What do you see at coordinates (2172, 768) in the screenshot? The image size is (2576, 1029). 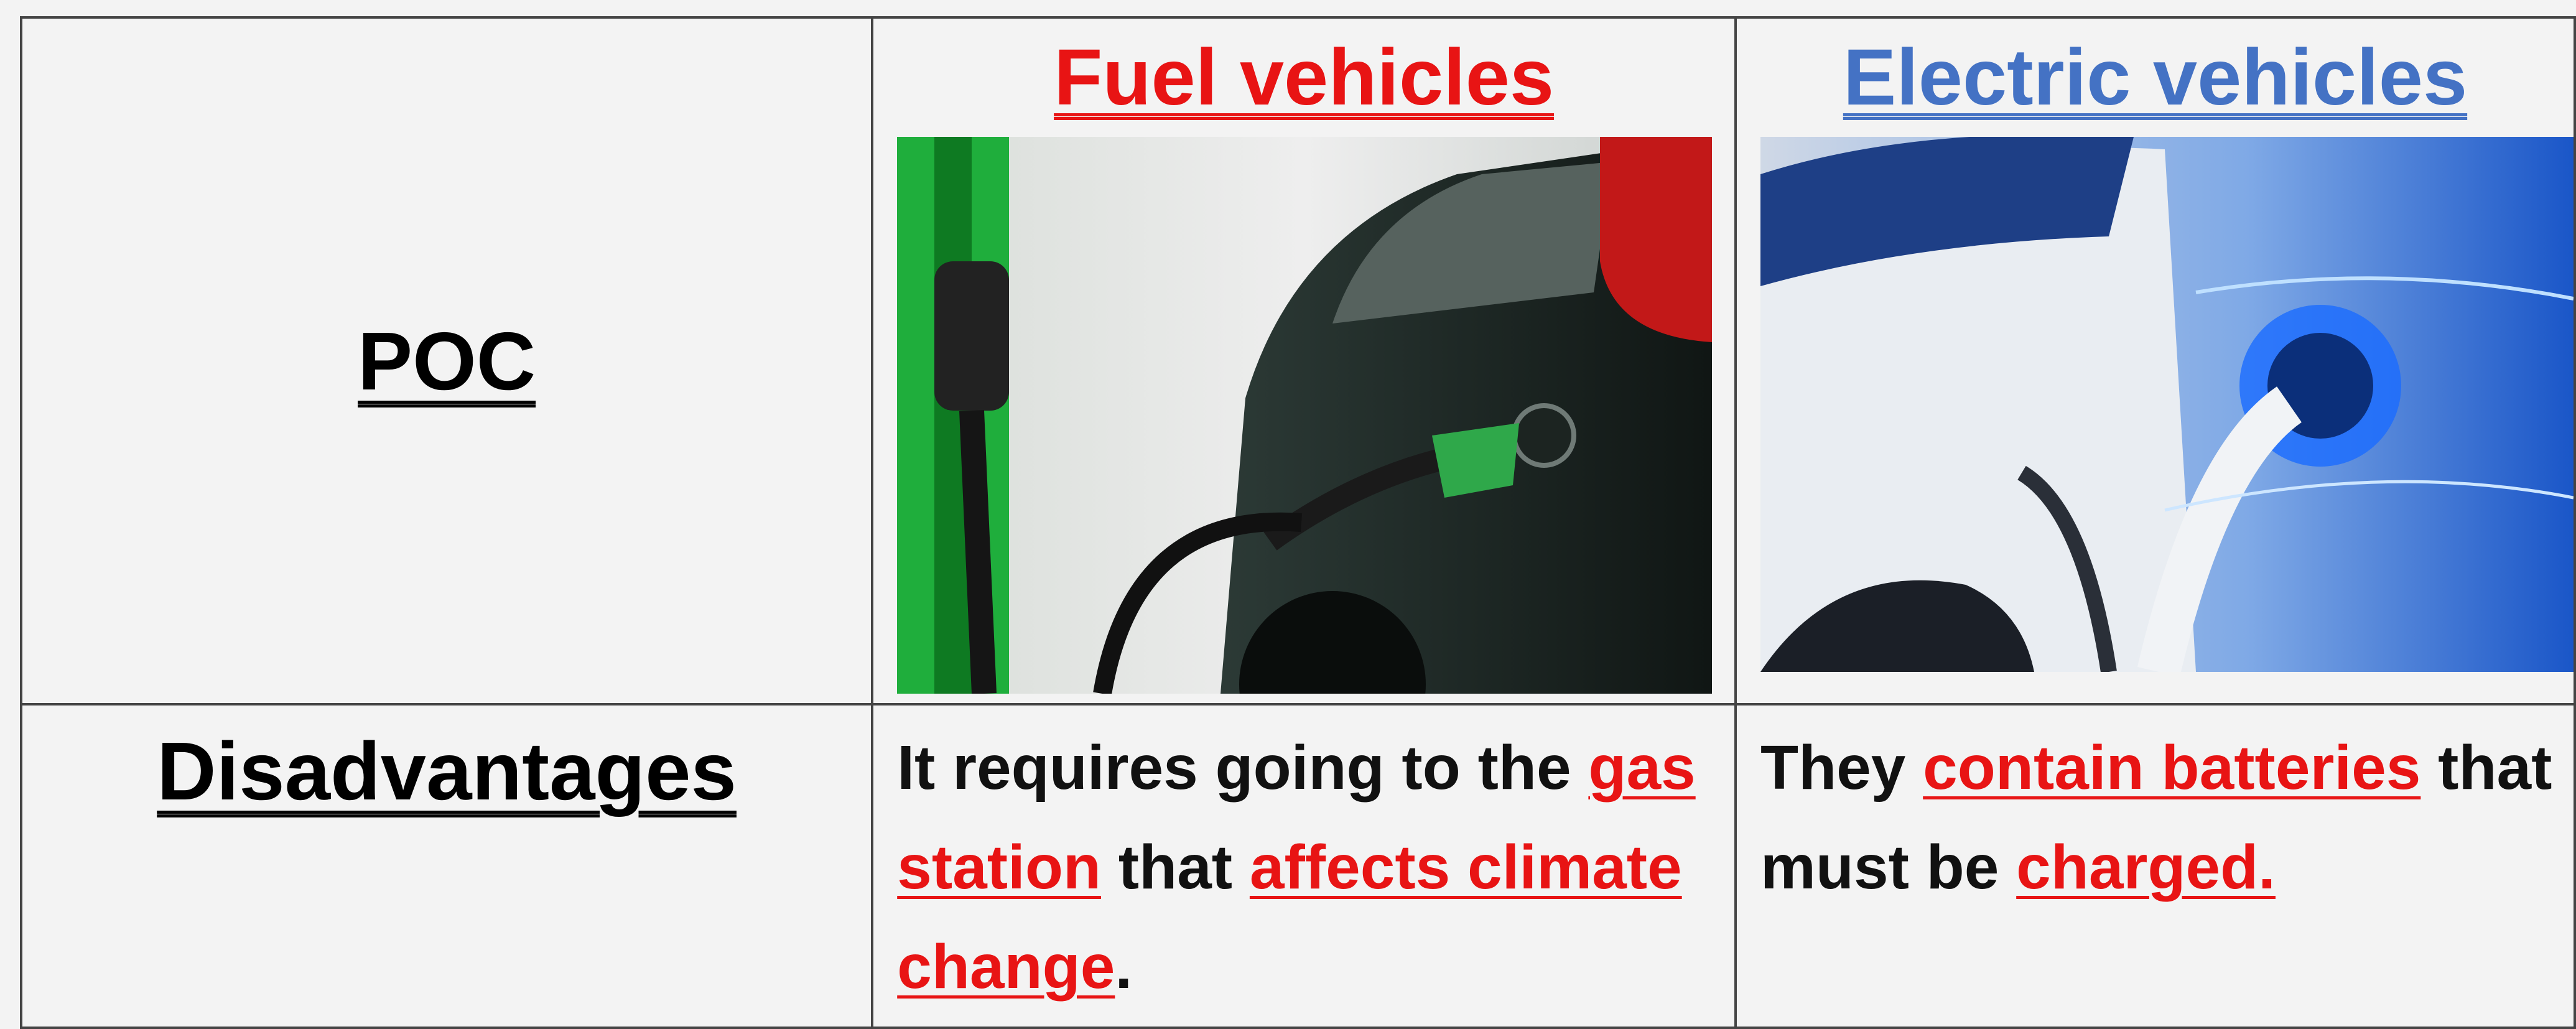 I see `emphasis: contain batteries` at bounding box center [2172, 768].